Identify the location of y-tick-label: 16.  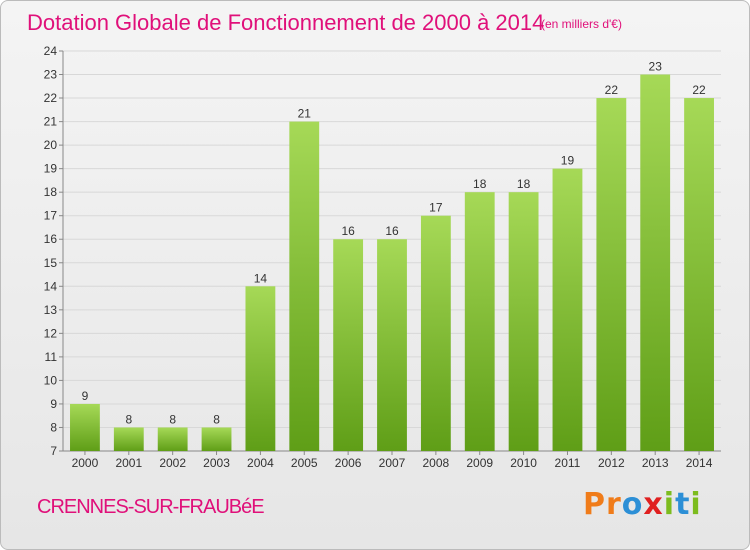
(51, 239).